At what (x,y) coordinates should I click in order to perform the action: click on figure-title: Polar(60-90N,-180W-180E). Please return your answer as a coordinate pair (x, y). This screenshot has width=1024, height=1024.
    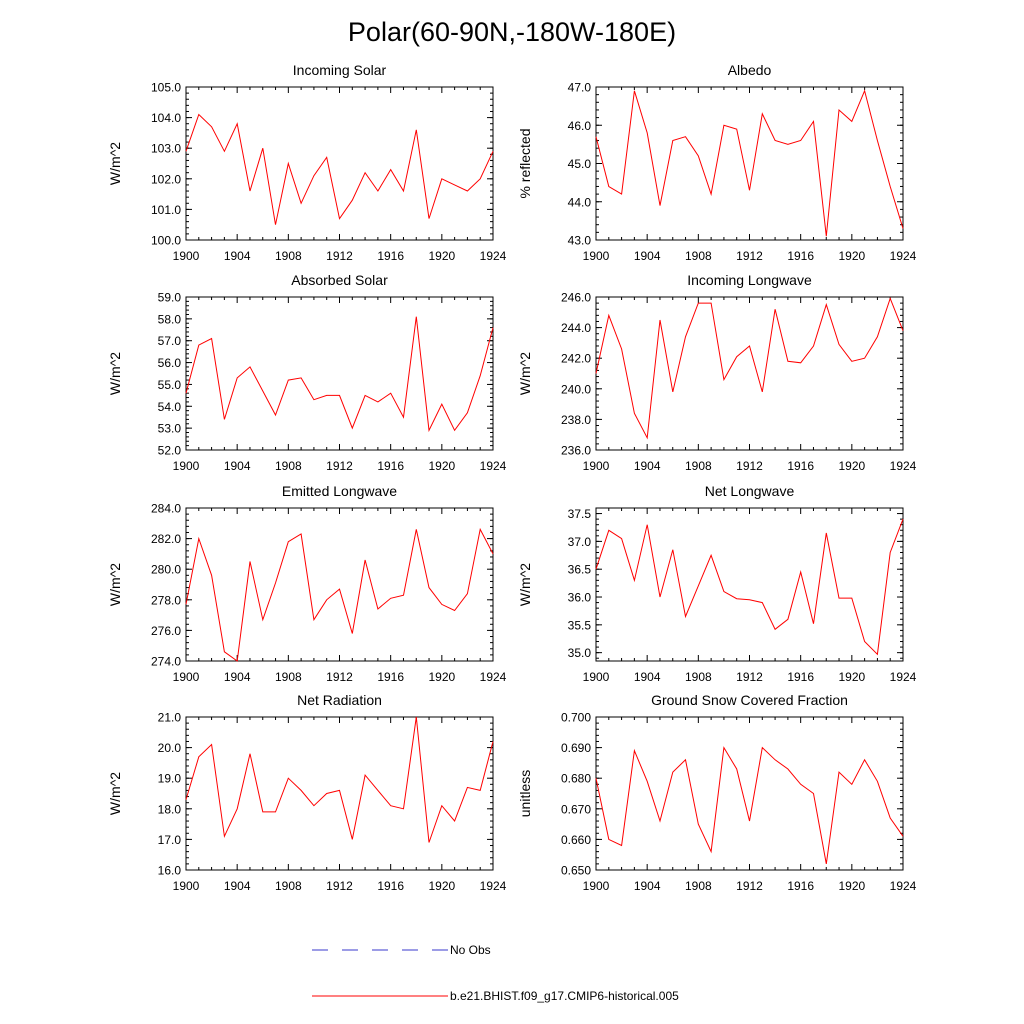
    Looking at the image, I should click on (512, 32).